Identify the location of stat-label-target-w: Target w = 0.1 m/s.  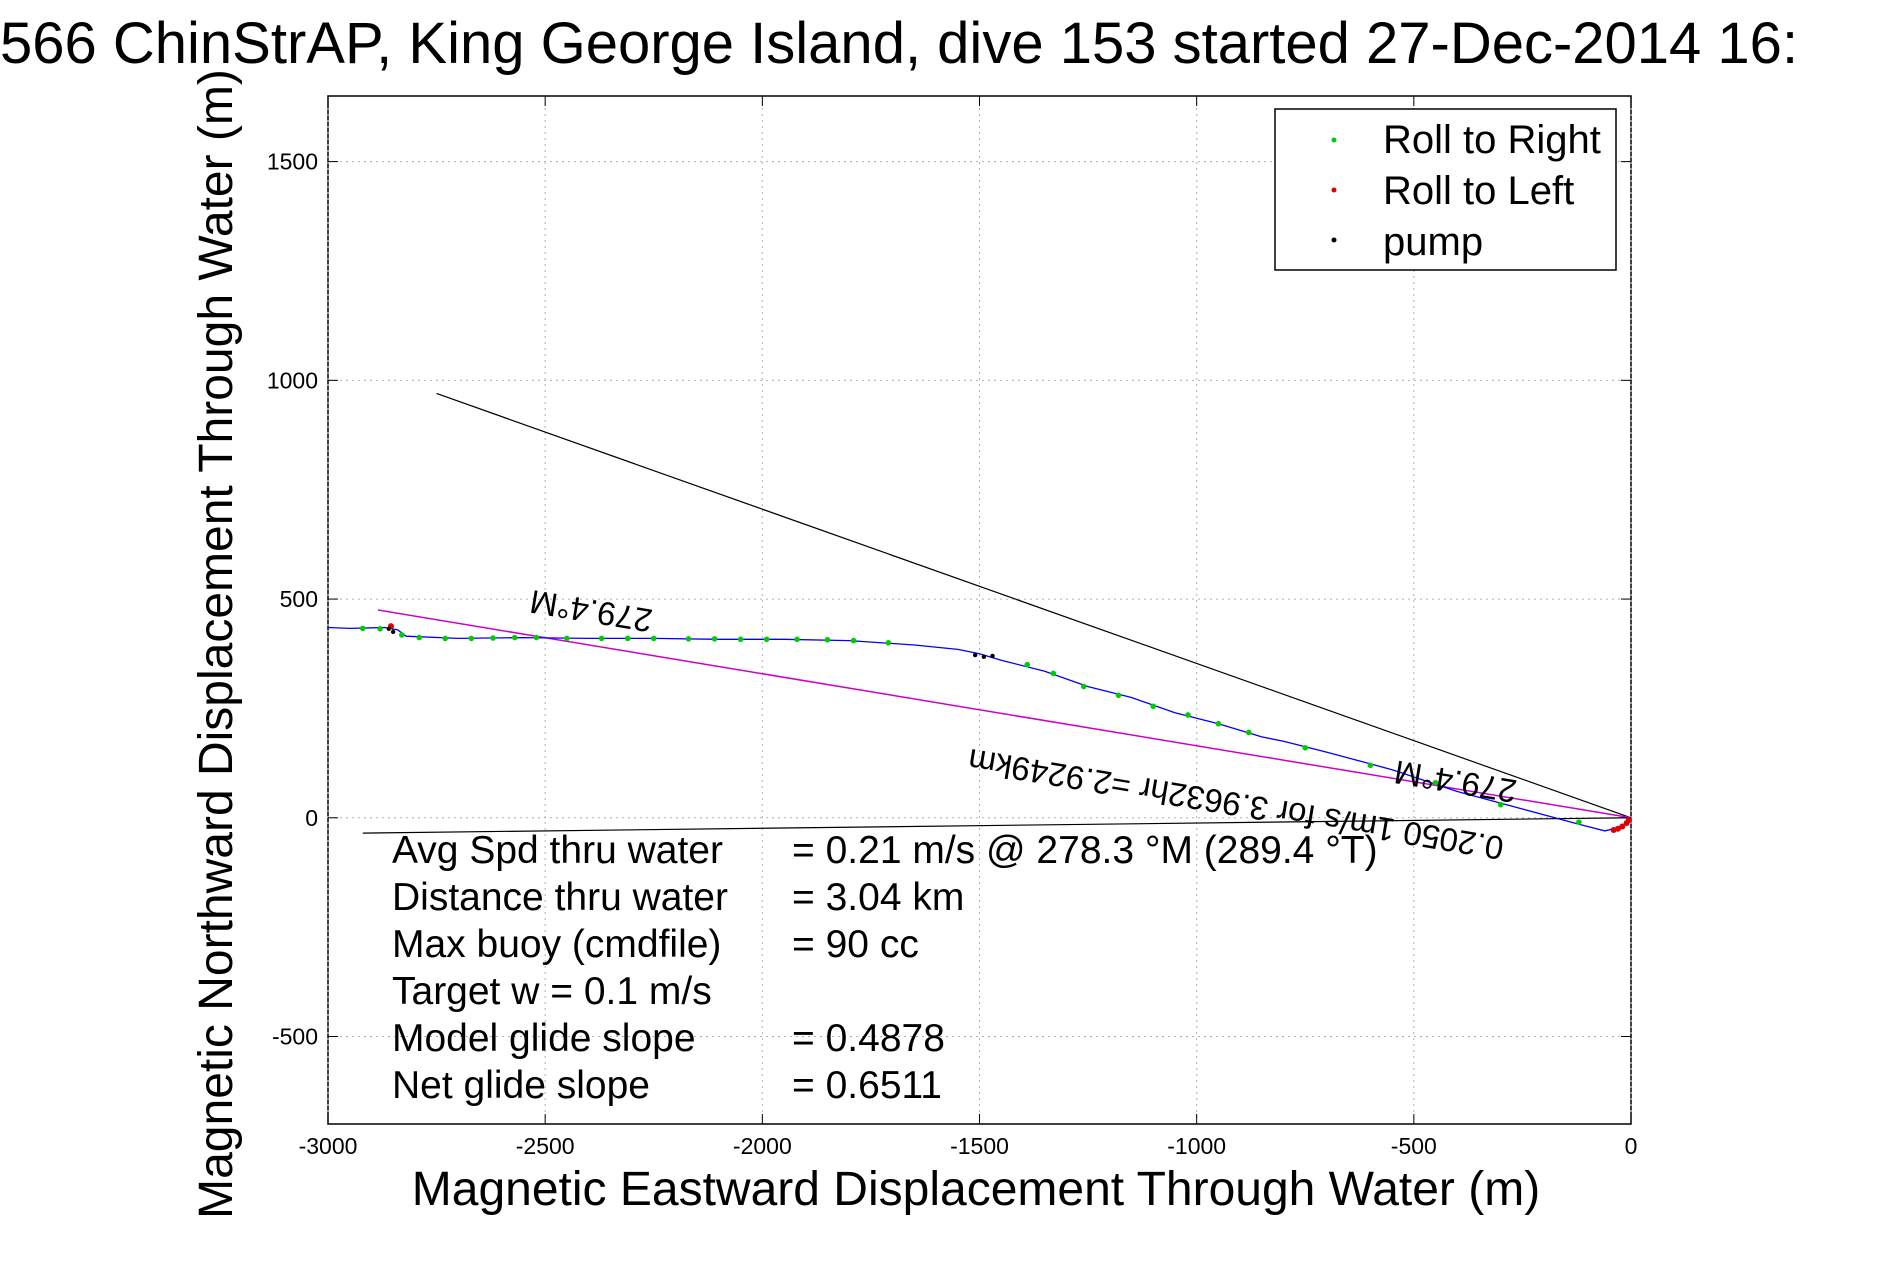
(552, 991).